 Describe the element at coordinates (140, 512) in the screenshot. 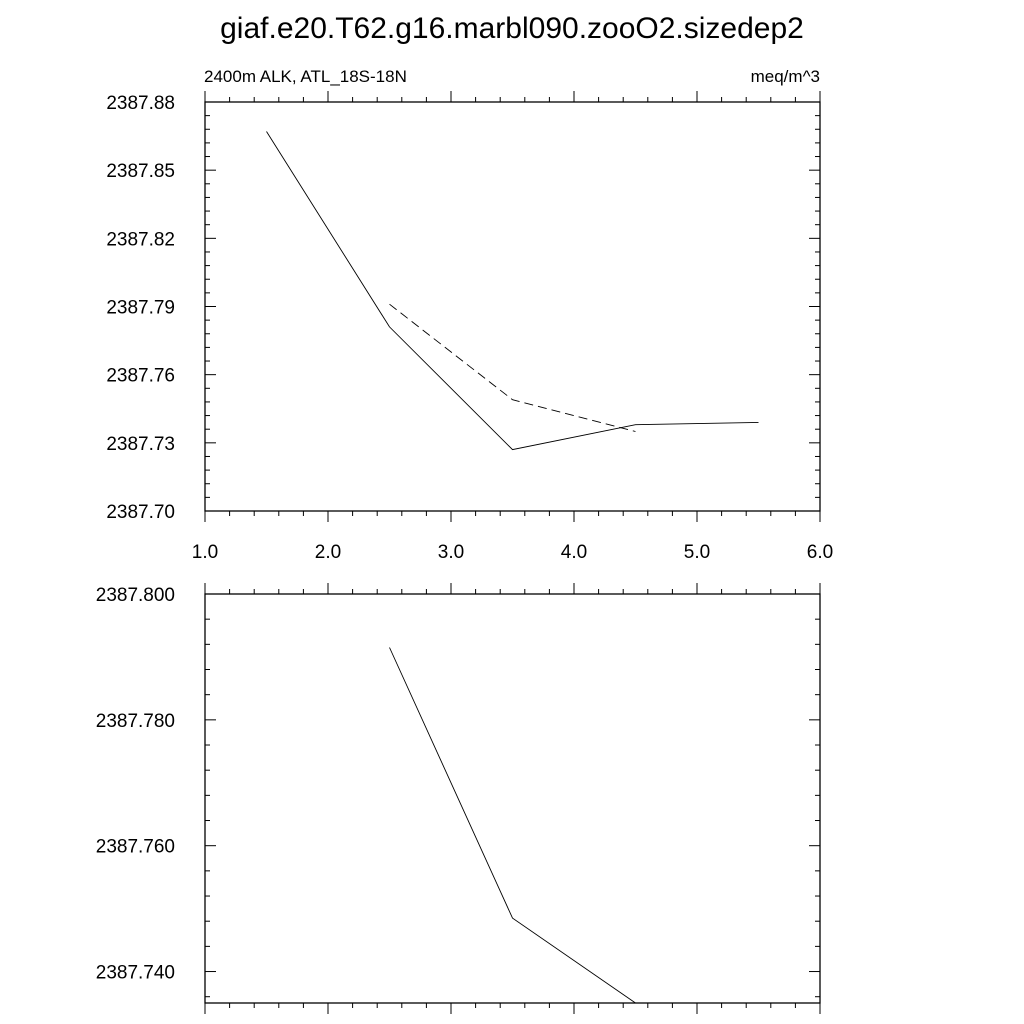

I see `panel1-y-tick-label: 2387.70` at that location.